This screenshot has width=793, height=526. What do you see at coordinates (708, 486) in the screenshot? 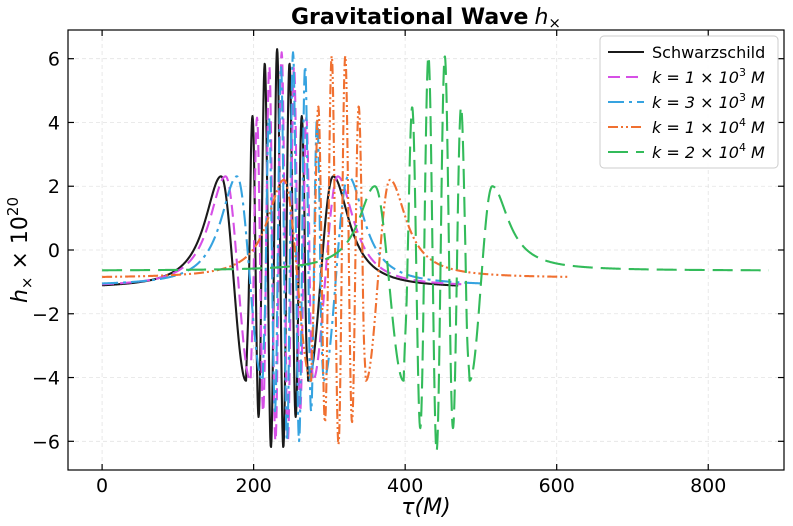
I see `x-tick-label: 800` at bounding box center [708, 486].